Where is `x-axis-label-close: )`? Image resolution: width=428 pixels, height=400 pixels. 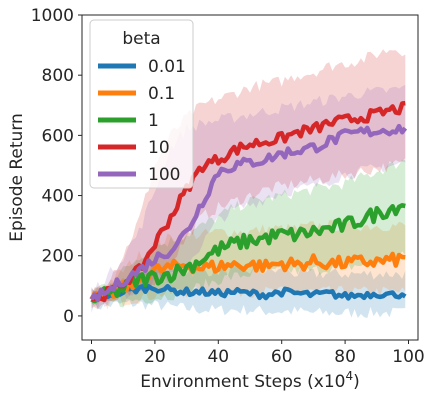 x-axis-label-close: ) is located at coordinates (356, 382).